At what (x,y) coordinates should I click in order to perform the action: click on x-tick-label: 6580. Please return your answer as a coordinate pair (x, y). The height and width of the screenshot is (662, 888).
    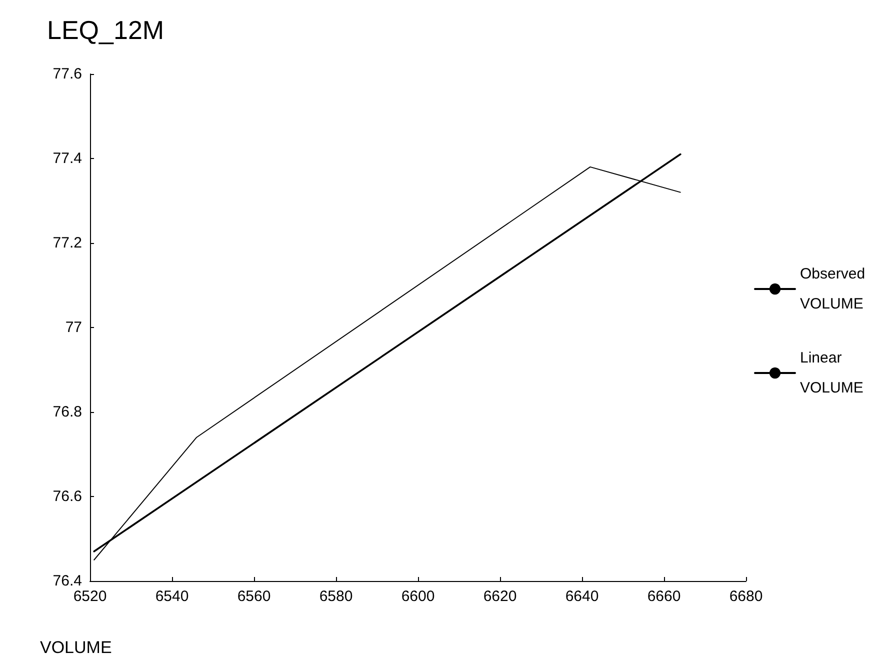
    Looking at the image, I should click on (336, 596).